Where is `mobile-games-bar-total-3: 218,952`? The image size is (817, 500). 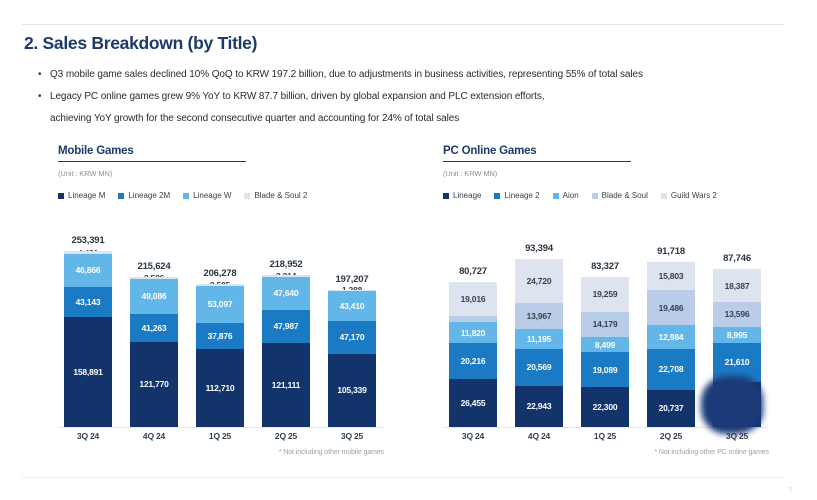
mobile-games-bar-total-3: 218,952 is located at coordinates (286, 264).